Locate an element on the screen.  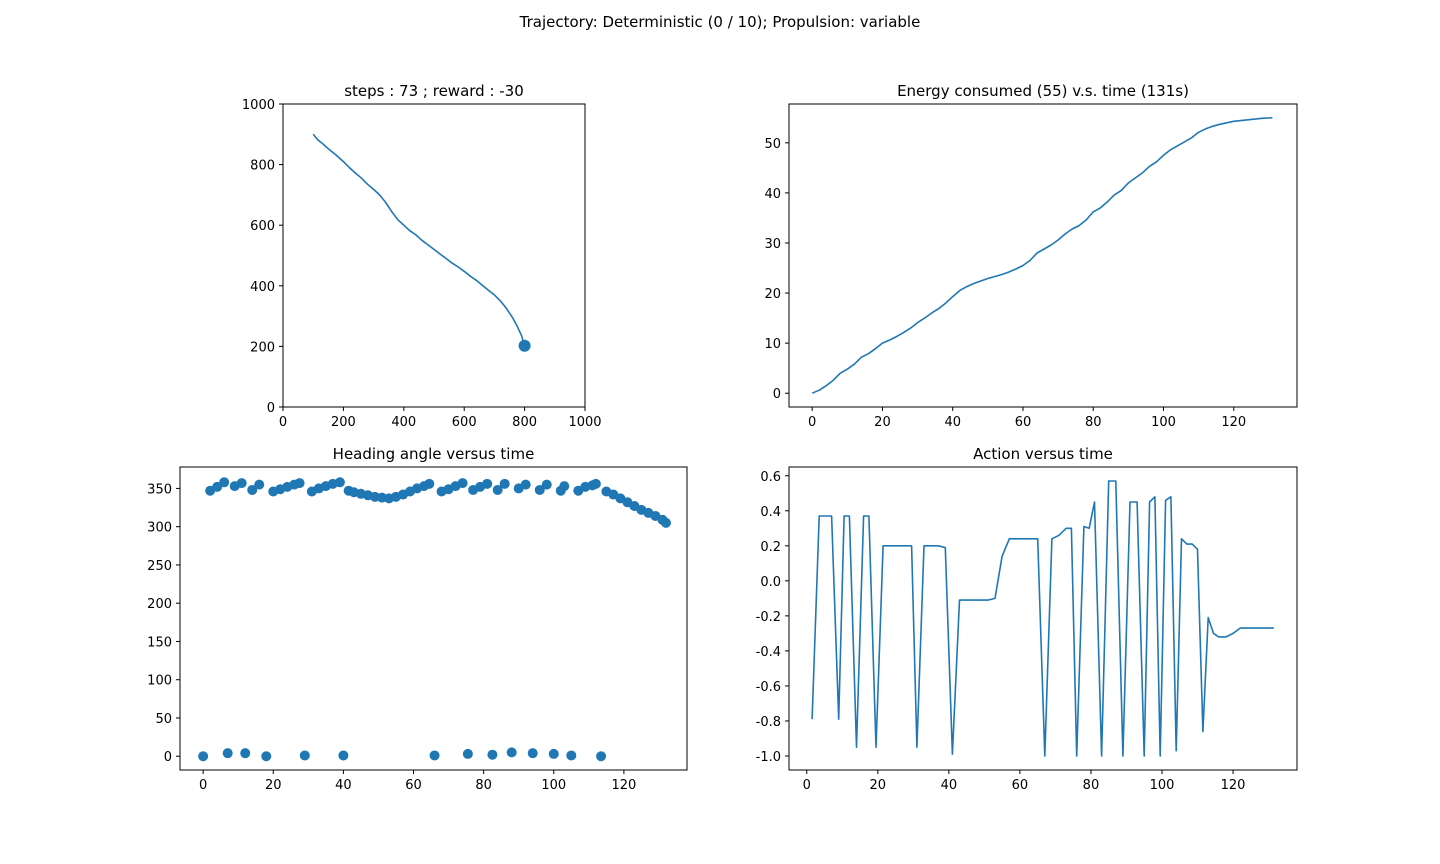
x-tick-label: 1000 is located at coordinates (584, 422).